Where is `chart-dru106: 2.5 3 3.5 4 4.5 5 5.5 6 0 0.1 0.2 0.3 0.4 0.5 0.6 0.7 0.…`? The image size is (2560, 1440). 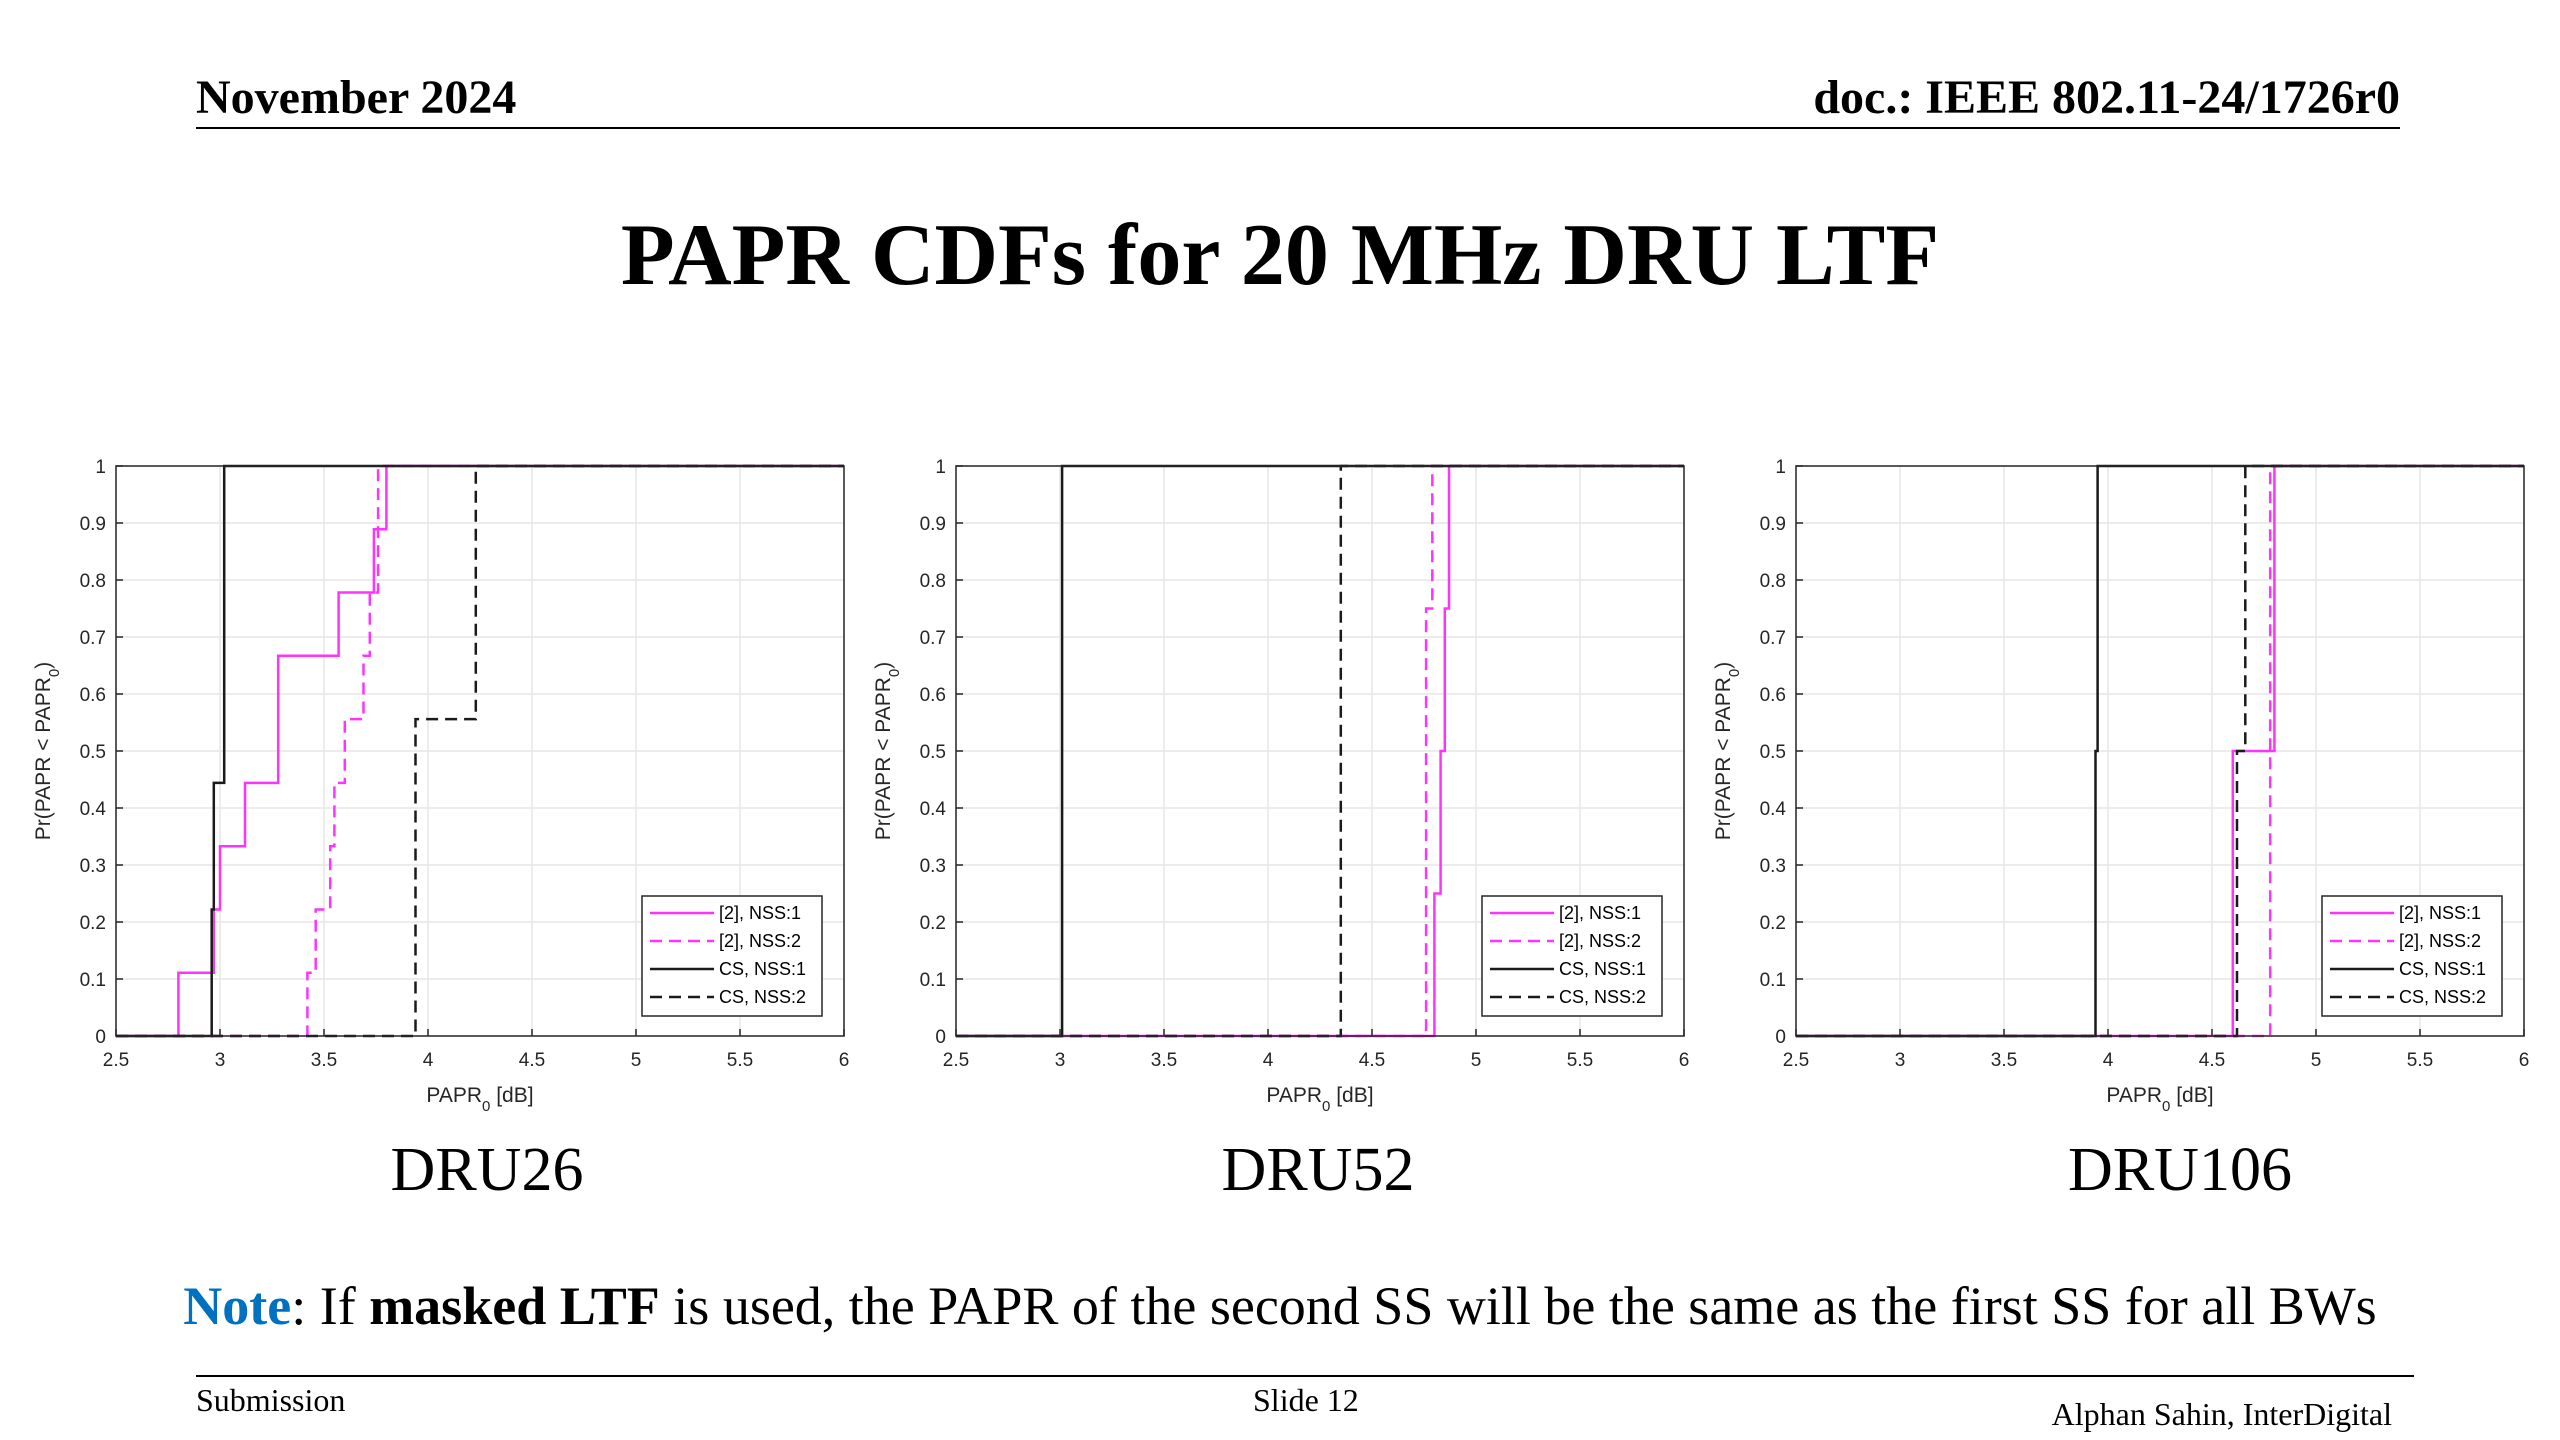 chart-dru106: 2.5 3 3.5 4 4.5 5 5.5 6 0 0.1 0.2 0.3 0.4 0.5 0.6 0.7 0.… is located at coordinates (2121, 786).